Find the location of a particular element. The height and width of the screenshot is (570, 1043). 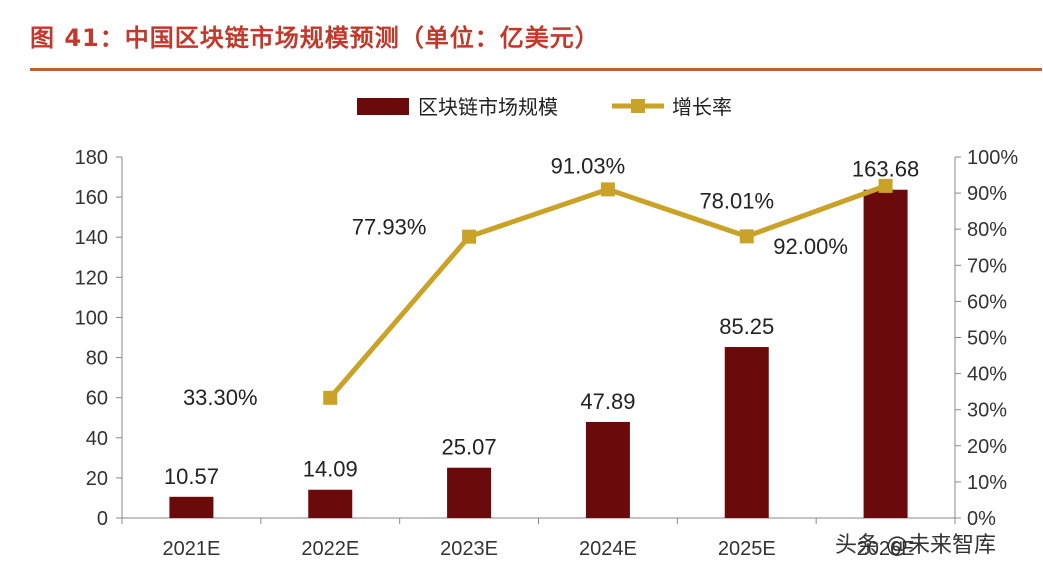

bar-value-label: 85.25 is located at coordinates (746, 326).